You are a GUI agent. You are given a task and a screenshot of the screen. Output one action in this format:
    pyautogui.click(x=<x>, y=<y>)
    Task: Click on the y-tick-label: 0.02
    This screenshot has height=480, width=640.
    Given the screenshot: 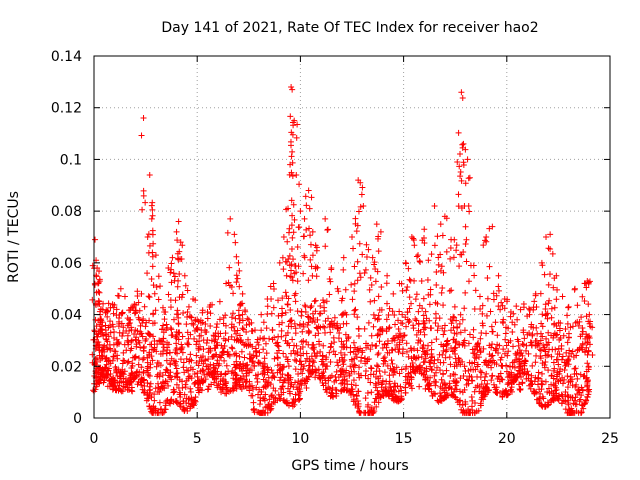 What is the action you would take?
    pyautogui.click(x=66, y=367)
    